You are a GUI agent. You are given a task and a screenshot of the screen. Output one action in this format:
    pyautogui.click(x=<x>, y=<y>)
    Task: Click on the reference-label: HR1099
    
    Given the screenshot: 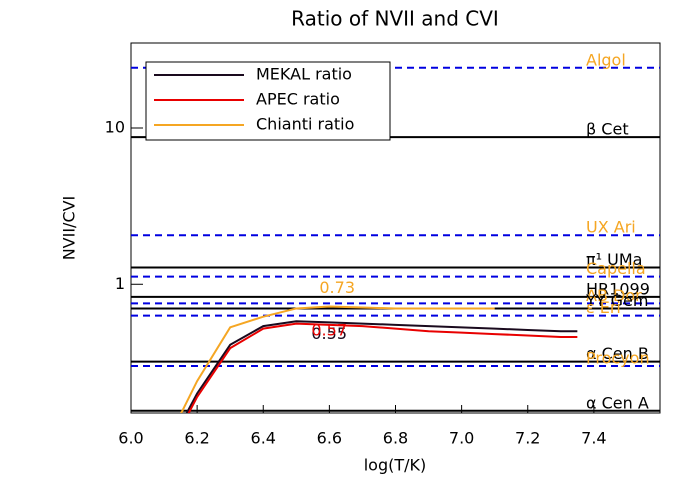 What is the action you would take?
    pyautogui.click(x=618, y=288)
    